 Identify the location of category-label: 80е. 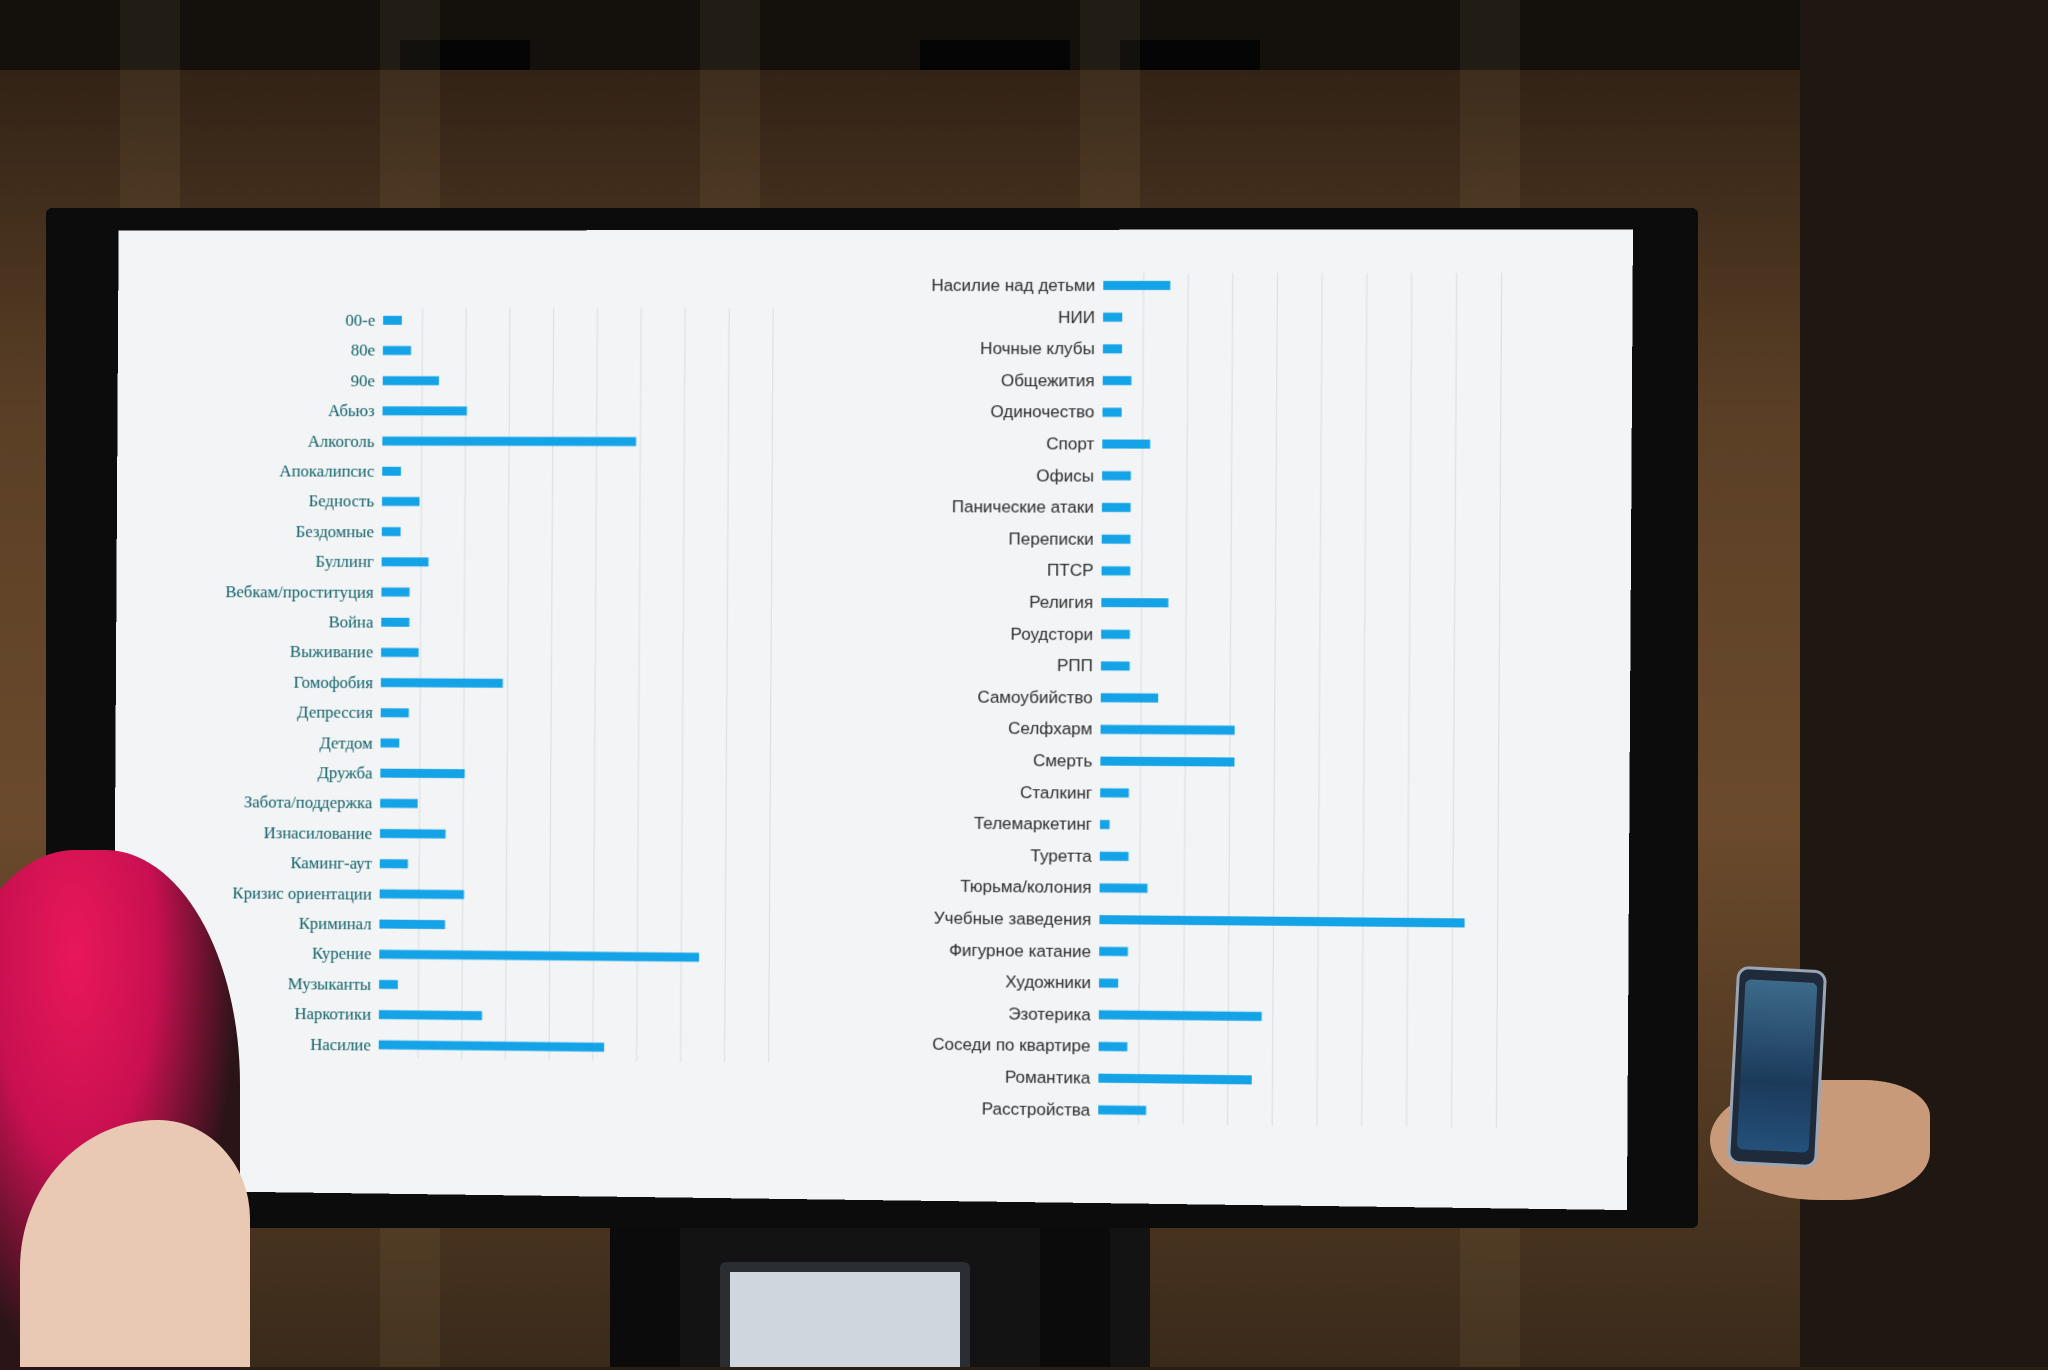
(363, 350).